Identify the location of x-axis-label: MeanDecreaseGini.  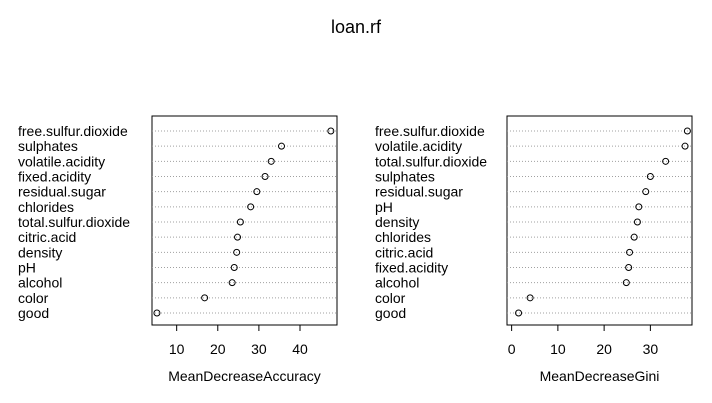
(600, 376).